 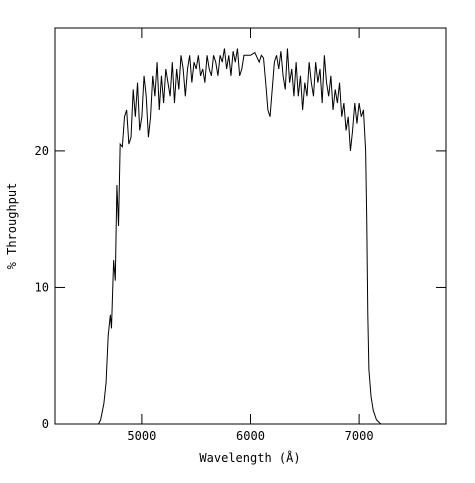 What do you see at coordinates (249, 457) in the screenshot?
I see `x-axis-label: Wavelength (Å)` at bounding box center [249, 457].